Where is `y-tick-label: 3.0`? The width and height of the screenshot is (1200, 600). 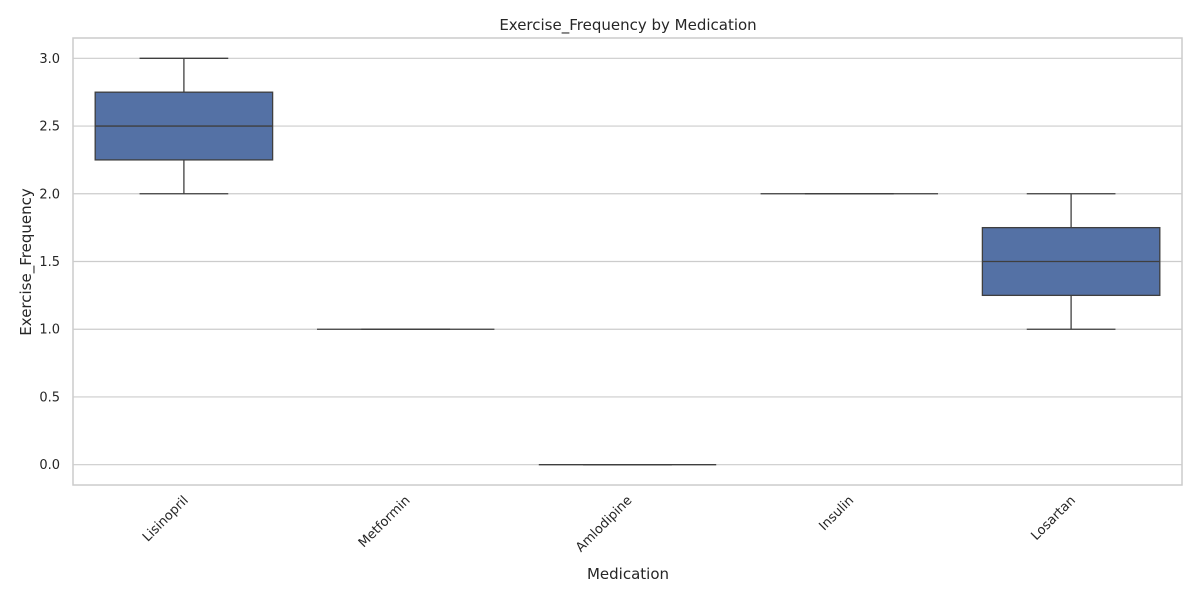 y-tick-label: 3.0 is located at coordinates (49, 59).